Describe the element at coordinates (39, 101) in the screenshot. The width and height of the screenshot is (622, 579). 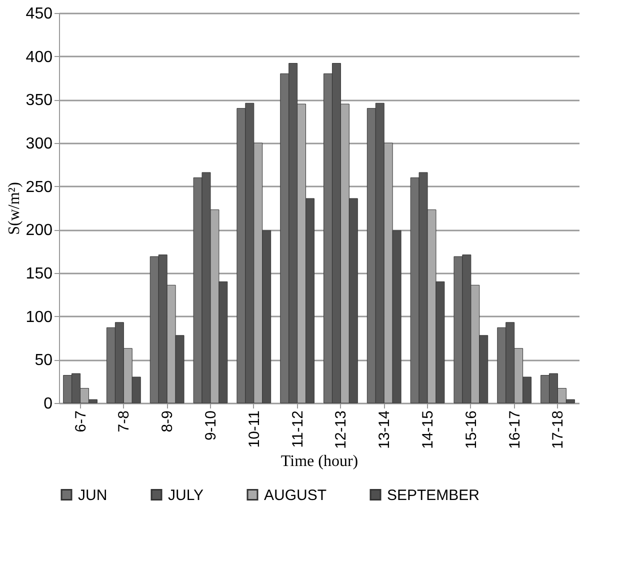
I see `y-tick-label: 350` at that location.